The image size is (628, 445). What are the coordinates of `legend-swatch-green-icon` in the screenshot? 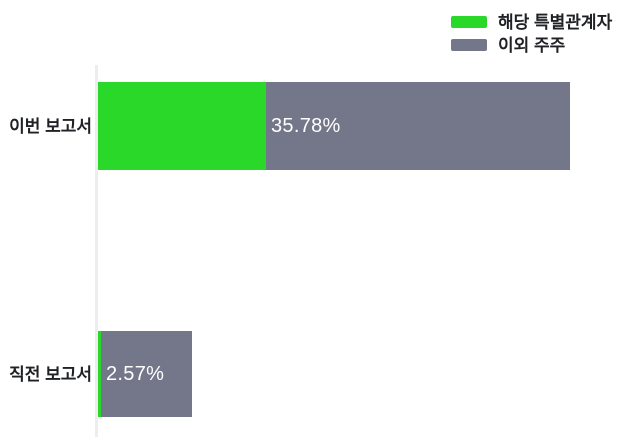 It's located at (469, 22).